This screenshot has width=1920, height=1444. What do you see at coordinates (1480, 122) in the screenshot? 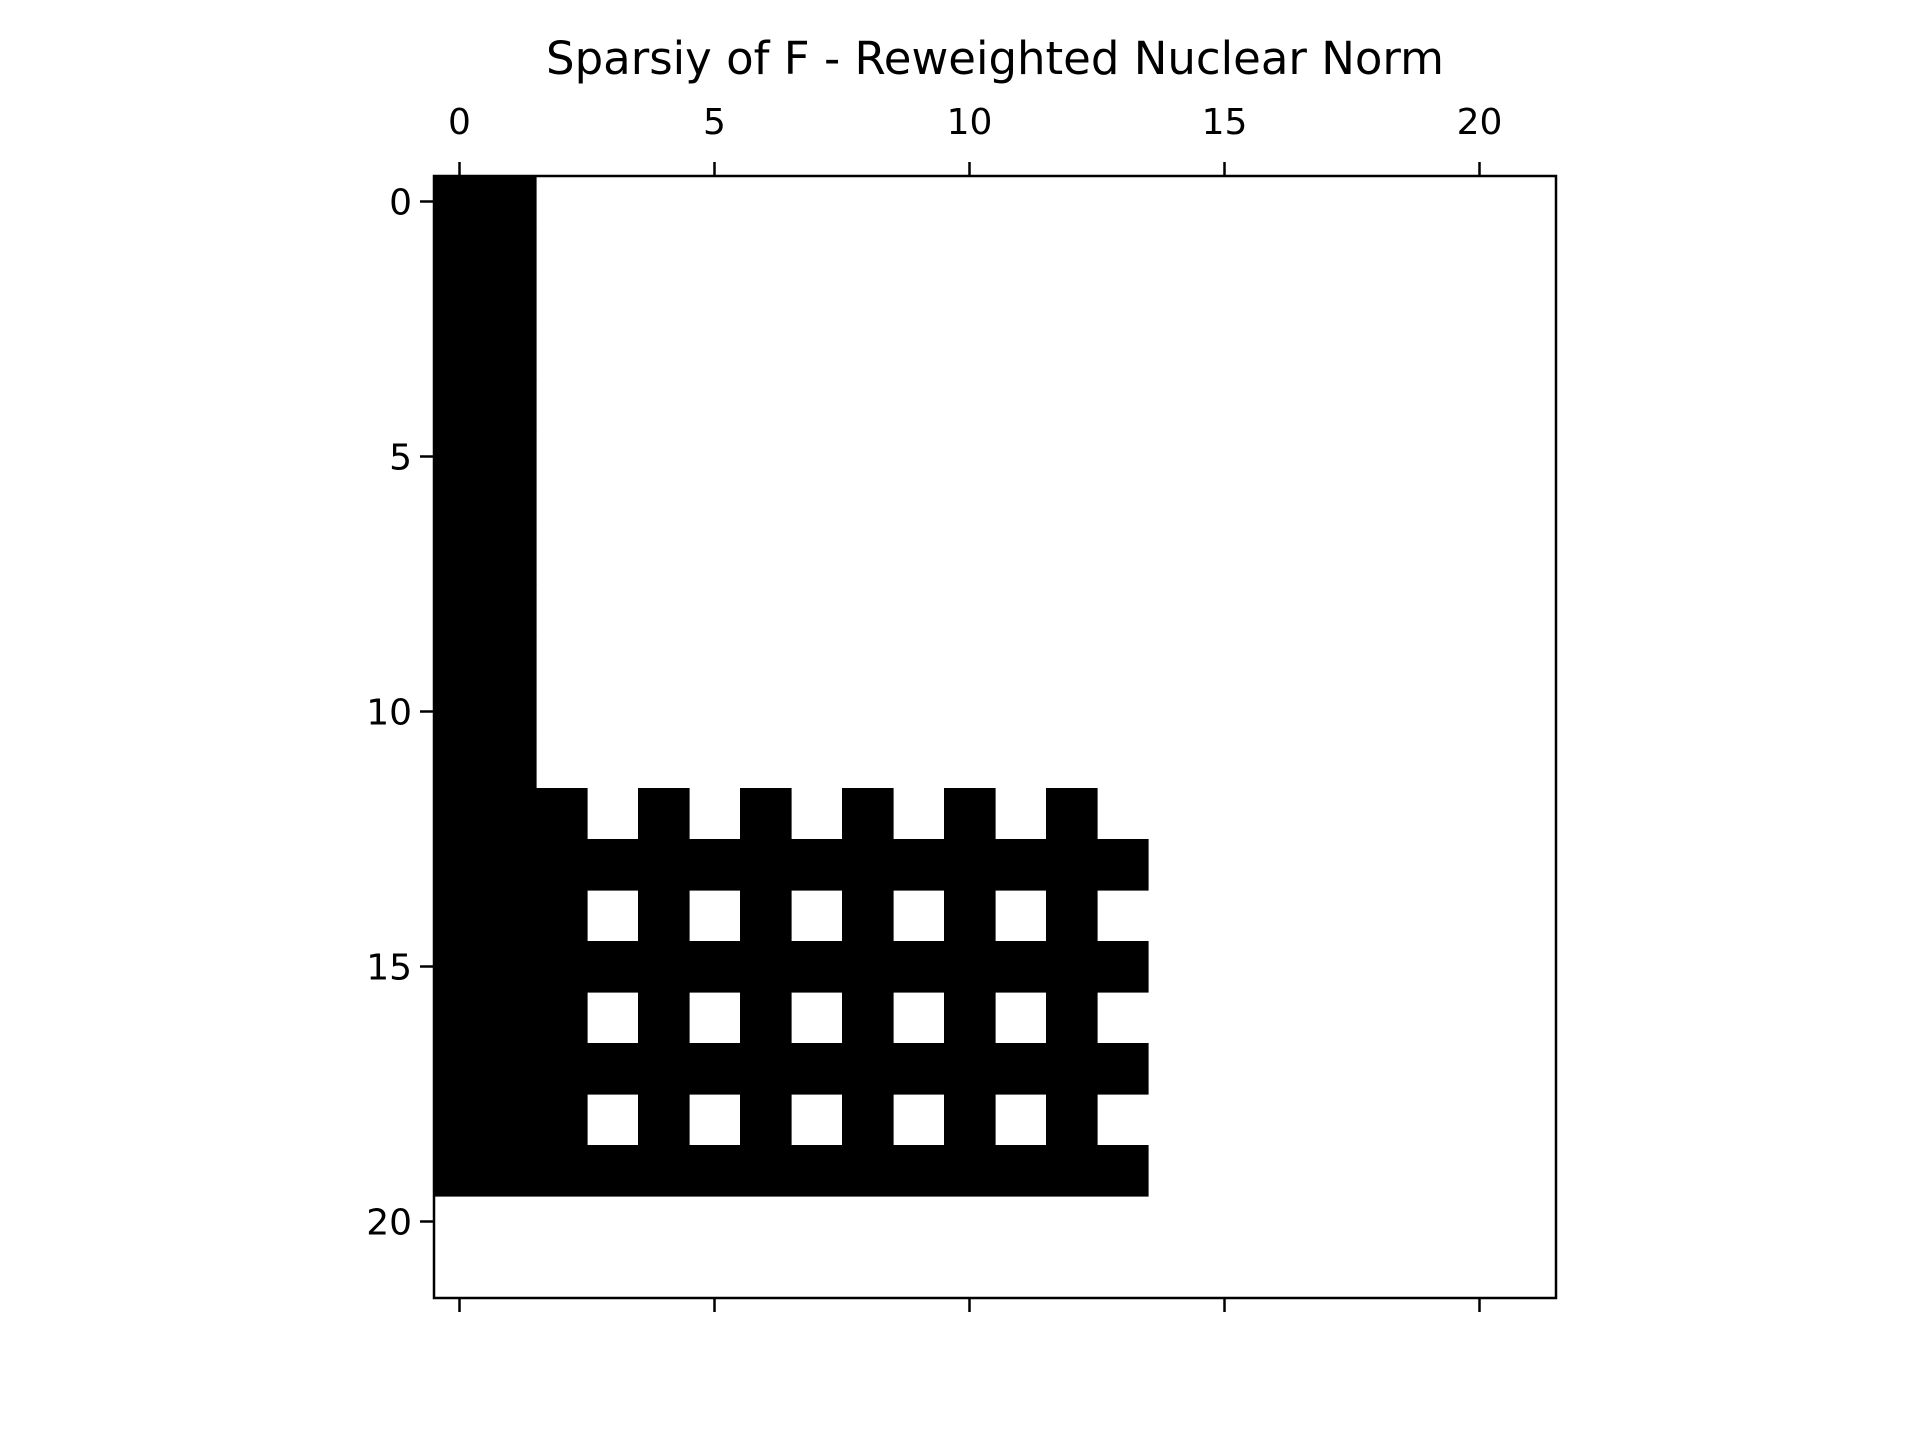
I see `x-tick-label-20: 20` at bounding box center [1480, 122].